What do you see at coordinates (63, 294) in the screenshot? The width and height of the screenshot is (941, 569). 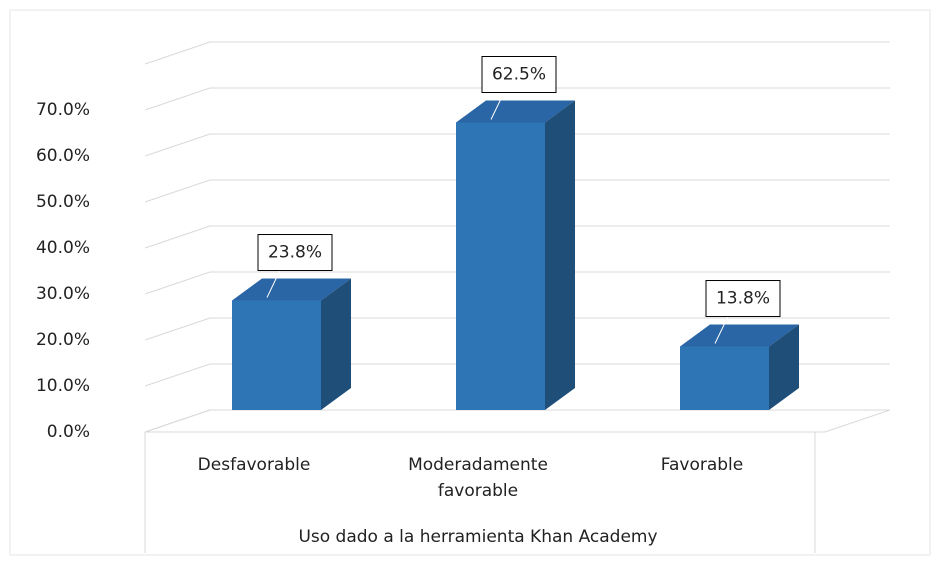 I see `y-tick-label: 30.0%` at bounding box center [63, 294].